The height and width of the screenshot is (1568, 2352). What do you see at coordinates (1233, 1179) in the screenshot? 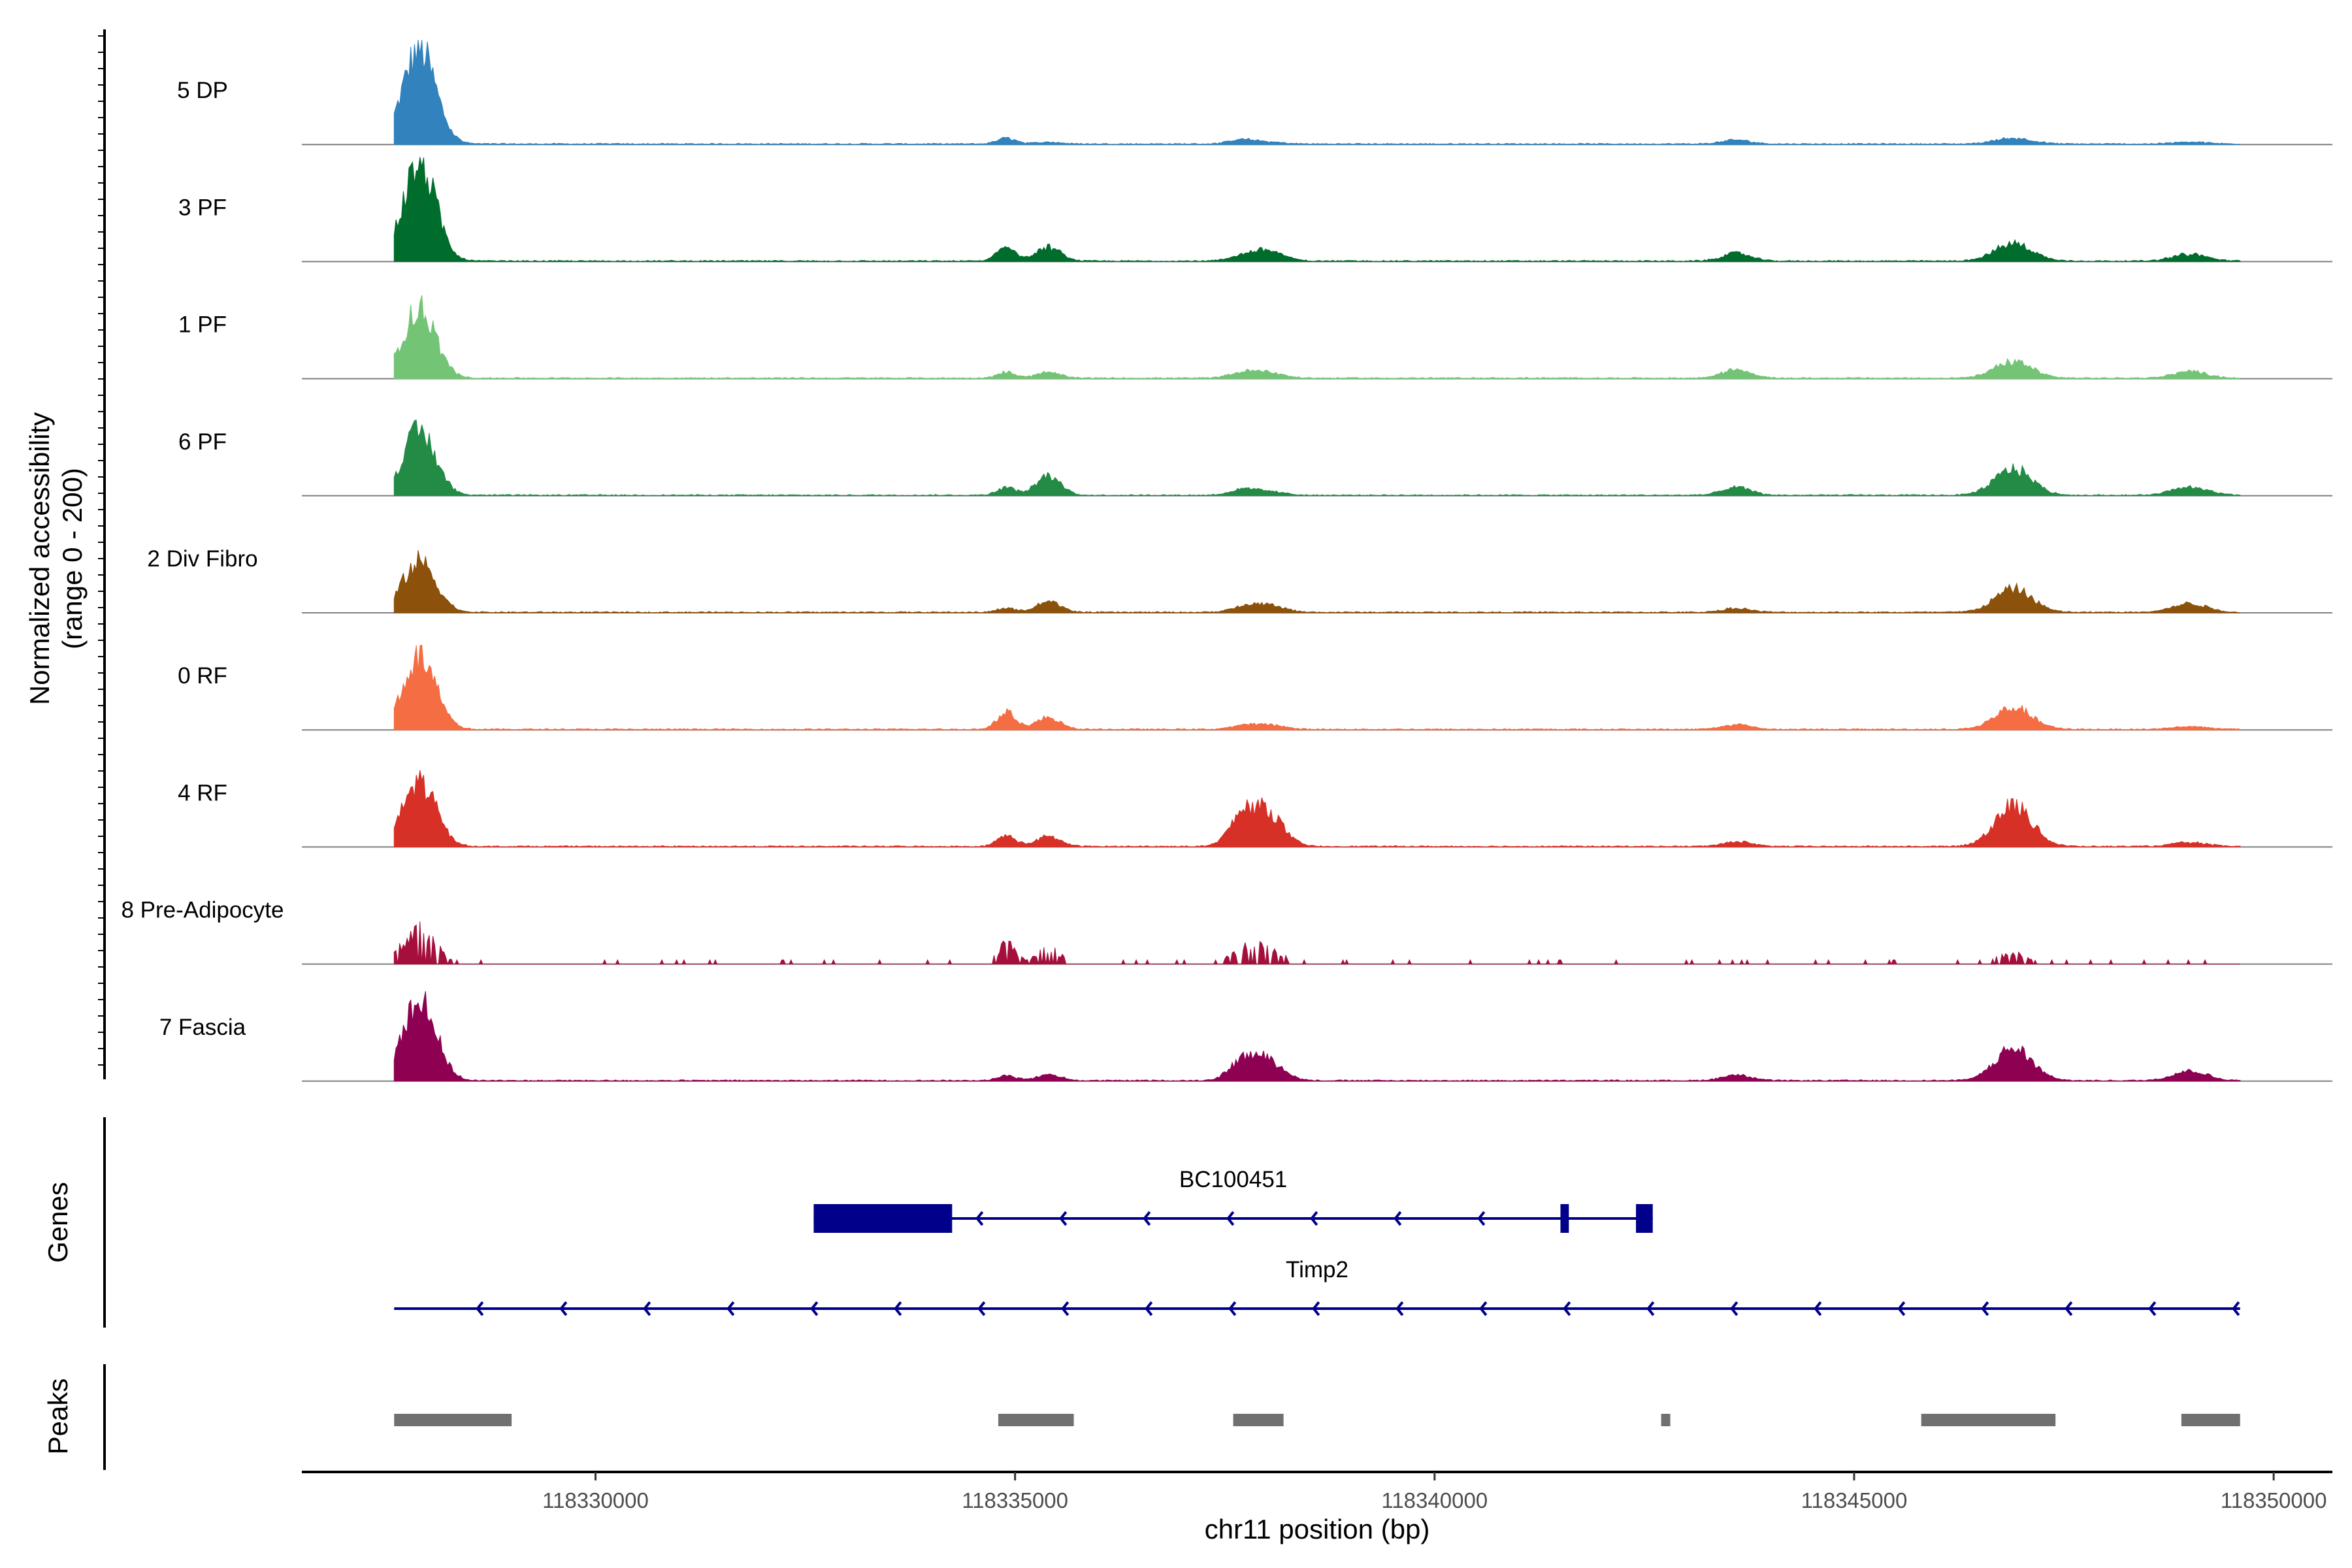
I see `gene-label: BC100451` at bounding box center [1233, 1179].